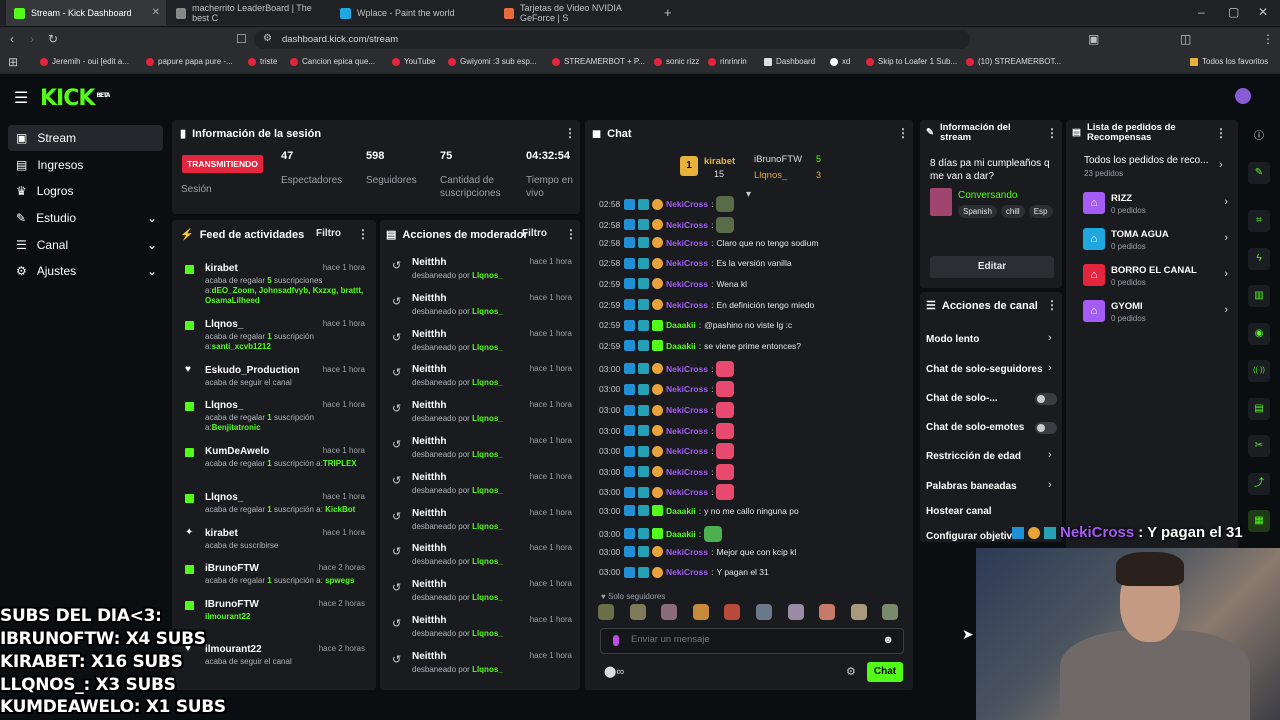 Image resolution: width=1280 pixels, height=720 pixels. I want to click on moderator-more-icon: ⋮, so click(571, 234).